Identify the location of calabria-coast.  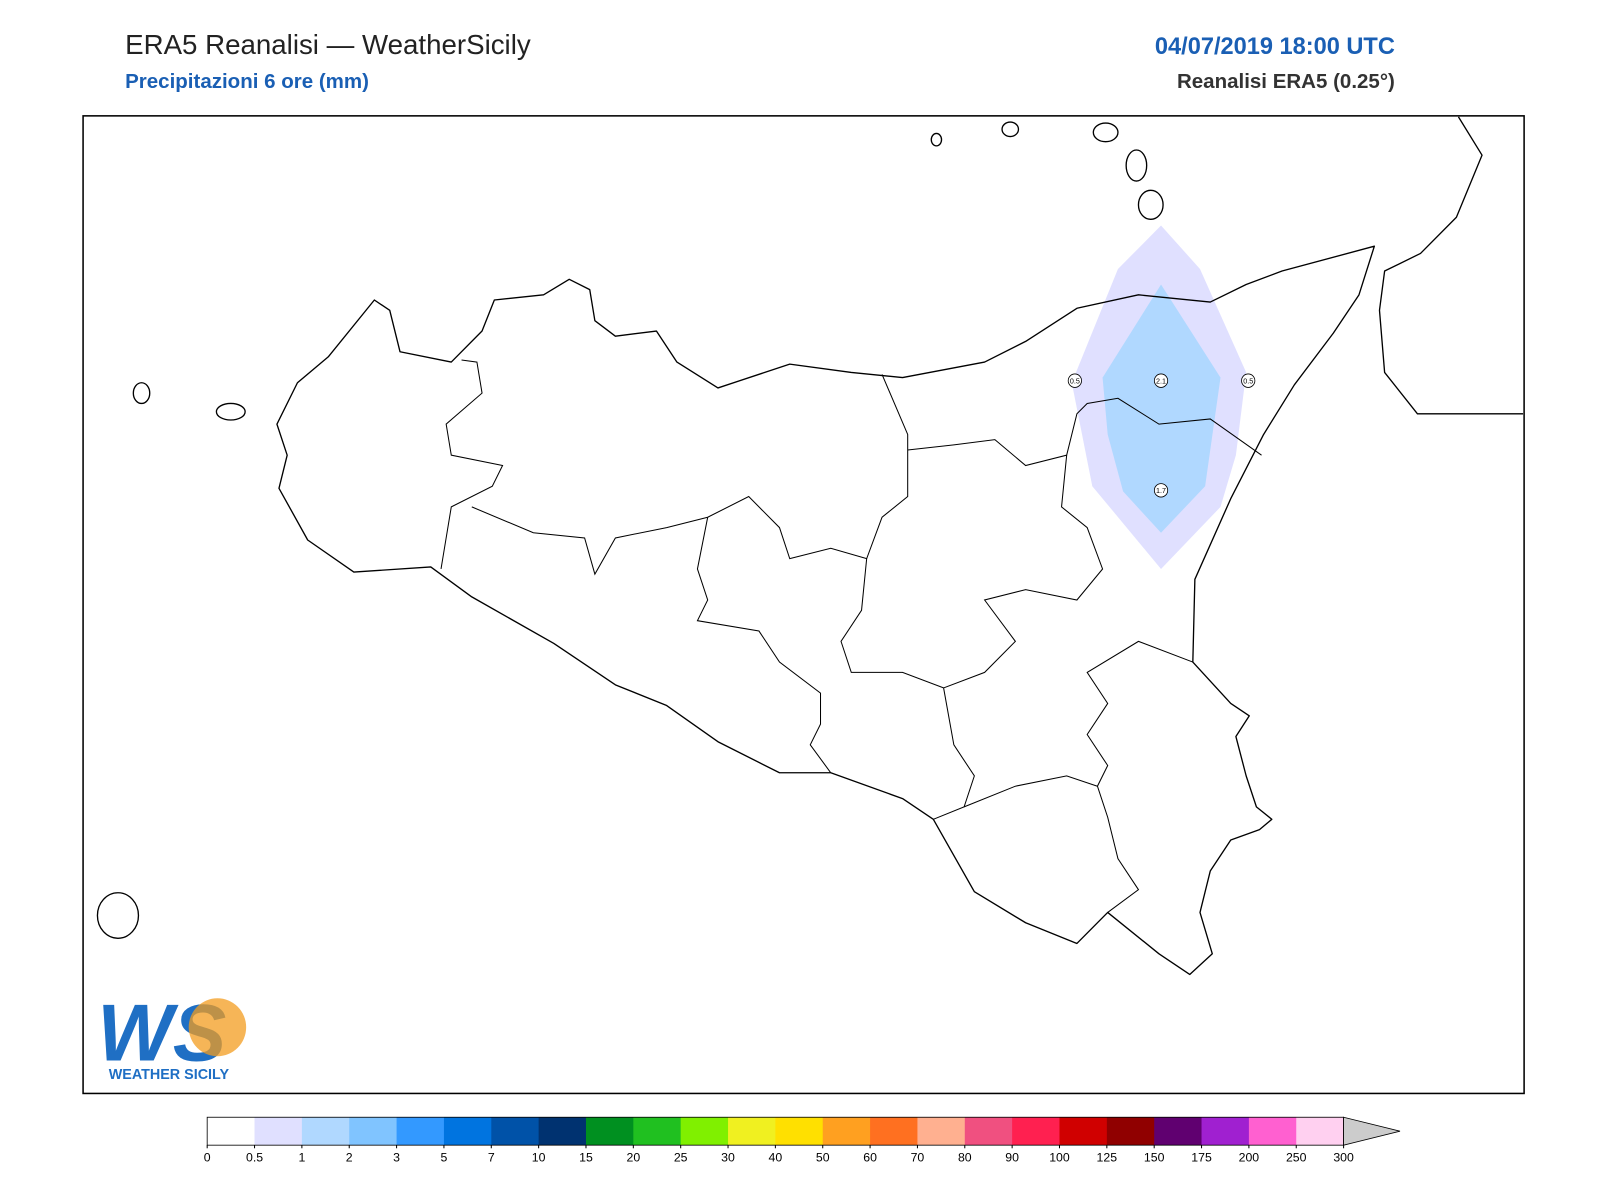
(1451, 265).